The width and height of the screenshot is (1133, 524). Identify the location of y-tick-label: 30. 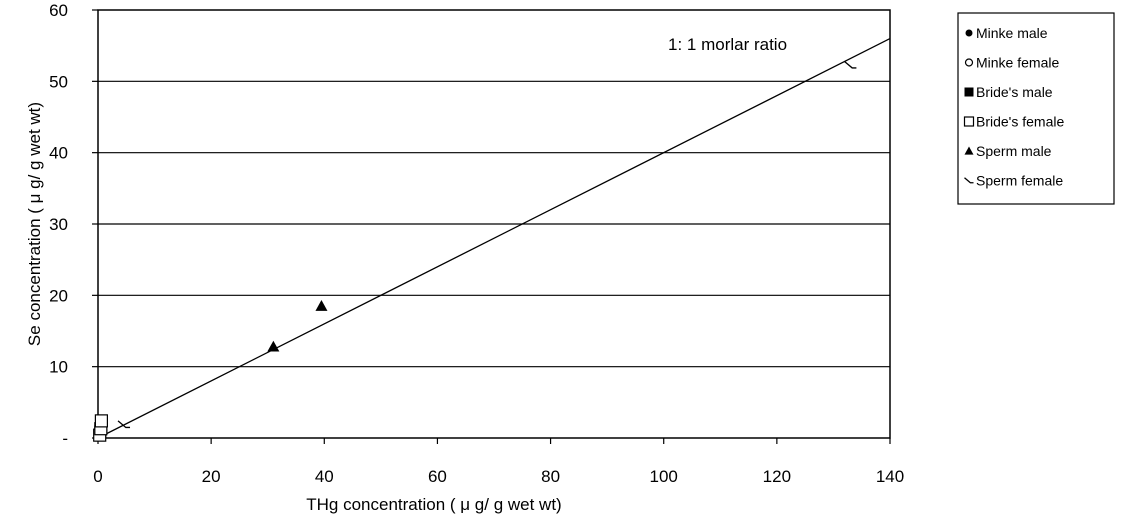
(58, 224).